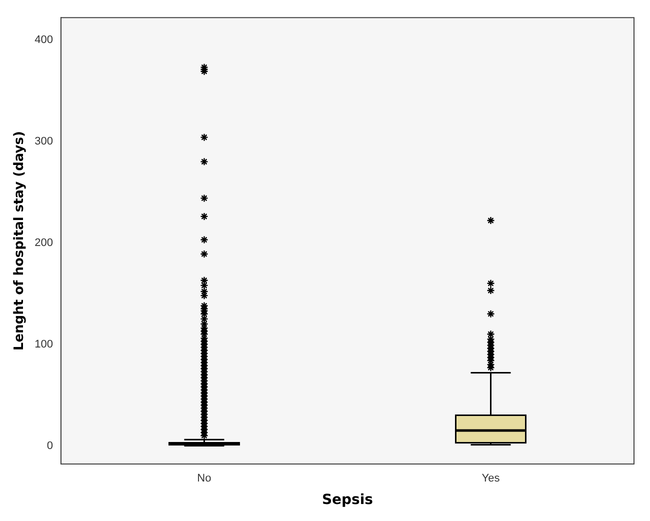 This screenshot has width=650, height=521. Describe the element at coordinates (348, 500) in the screenshot. I see `x-axis-title: Sepsis` at that location.